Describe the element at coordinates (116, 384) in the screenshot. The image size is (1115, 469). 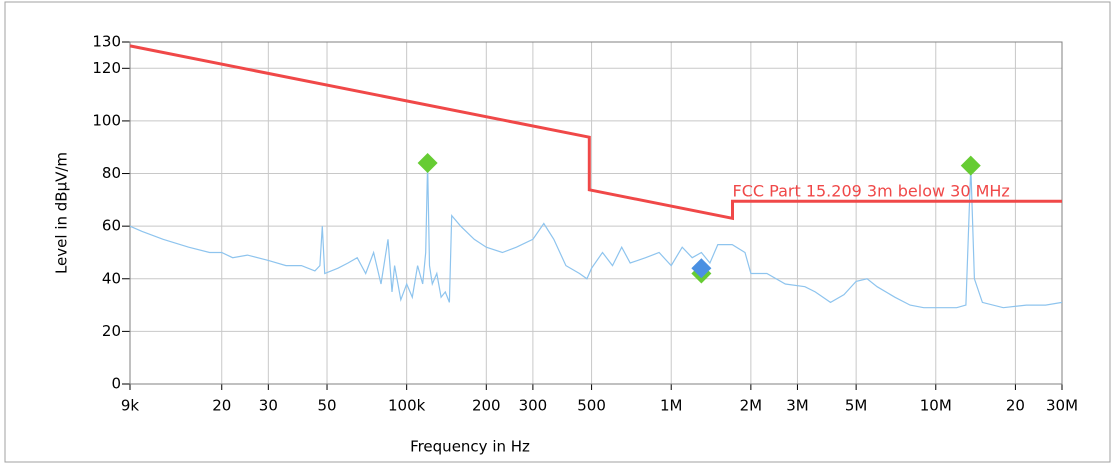
I see `y-tick-label: 0` at that location.